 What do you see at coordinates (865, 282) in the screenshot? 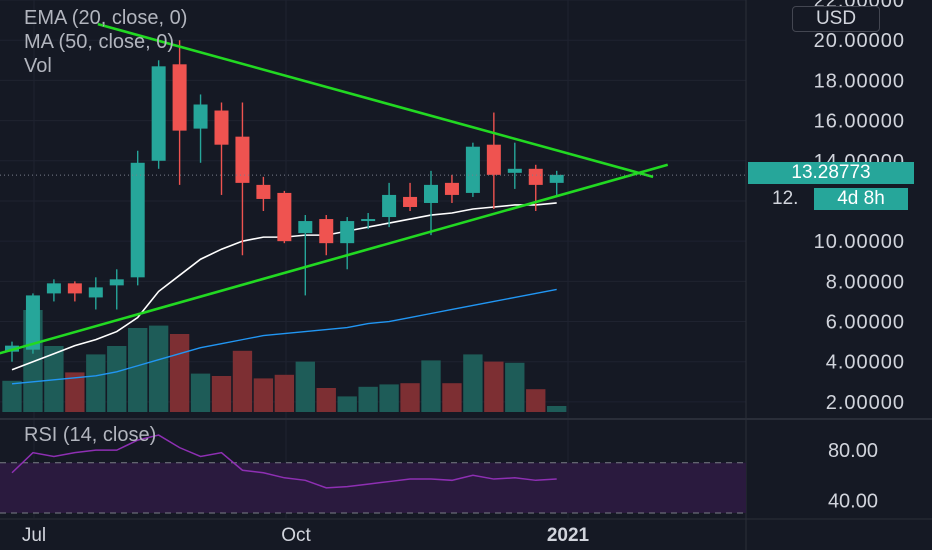
I see `price-tick-label: 8.00000` at bounding box center [865, 282].